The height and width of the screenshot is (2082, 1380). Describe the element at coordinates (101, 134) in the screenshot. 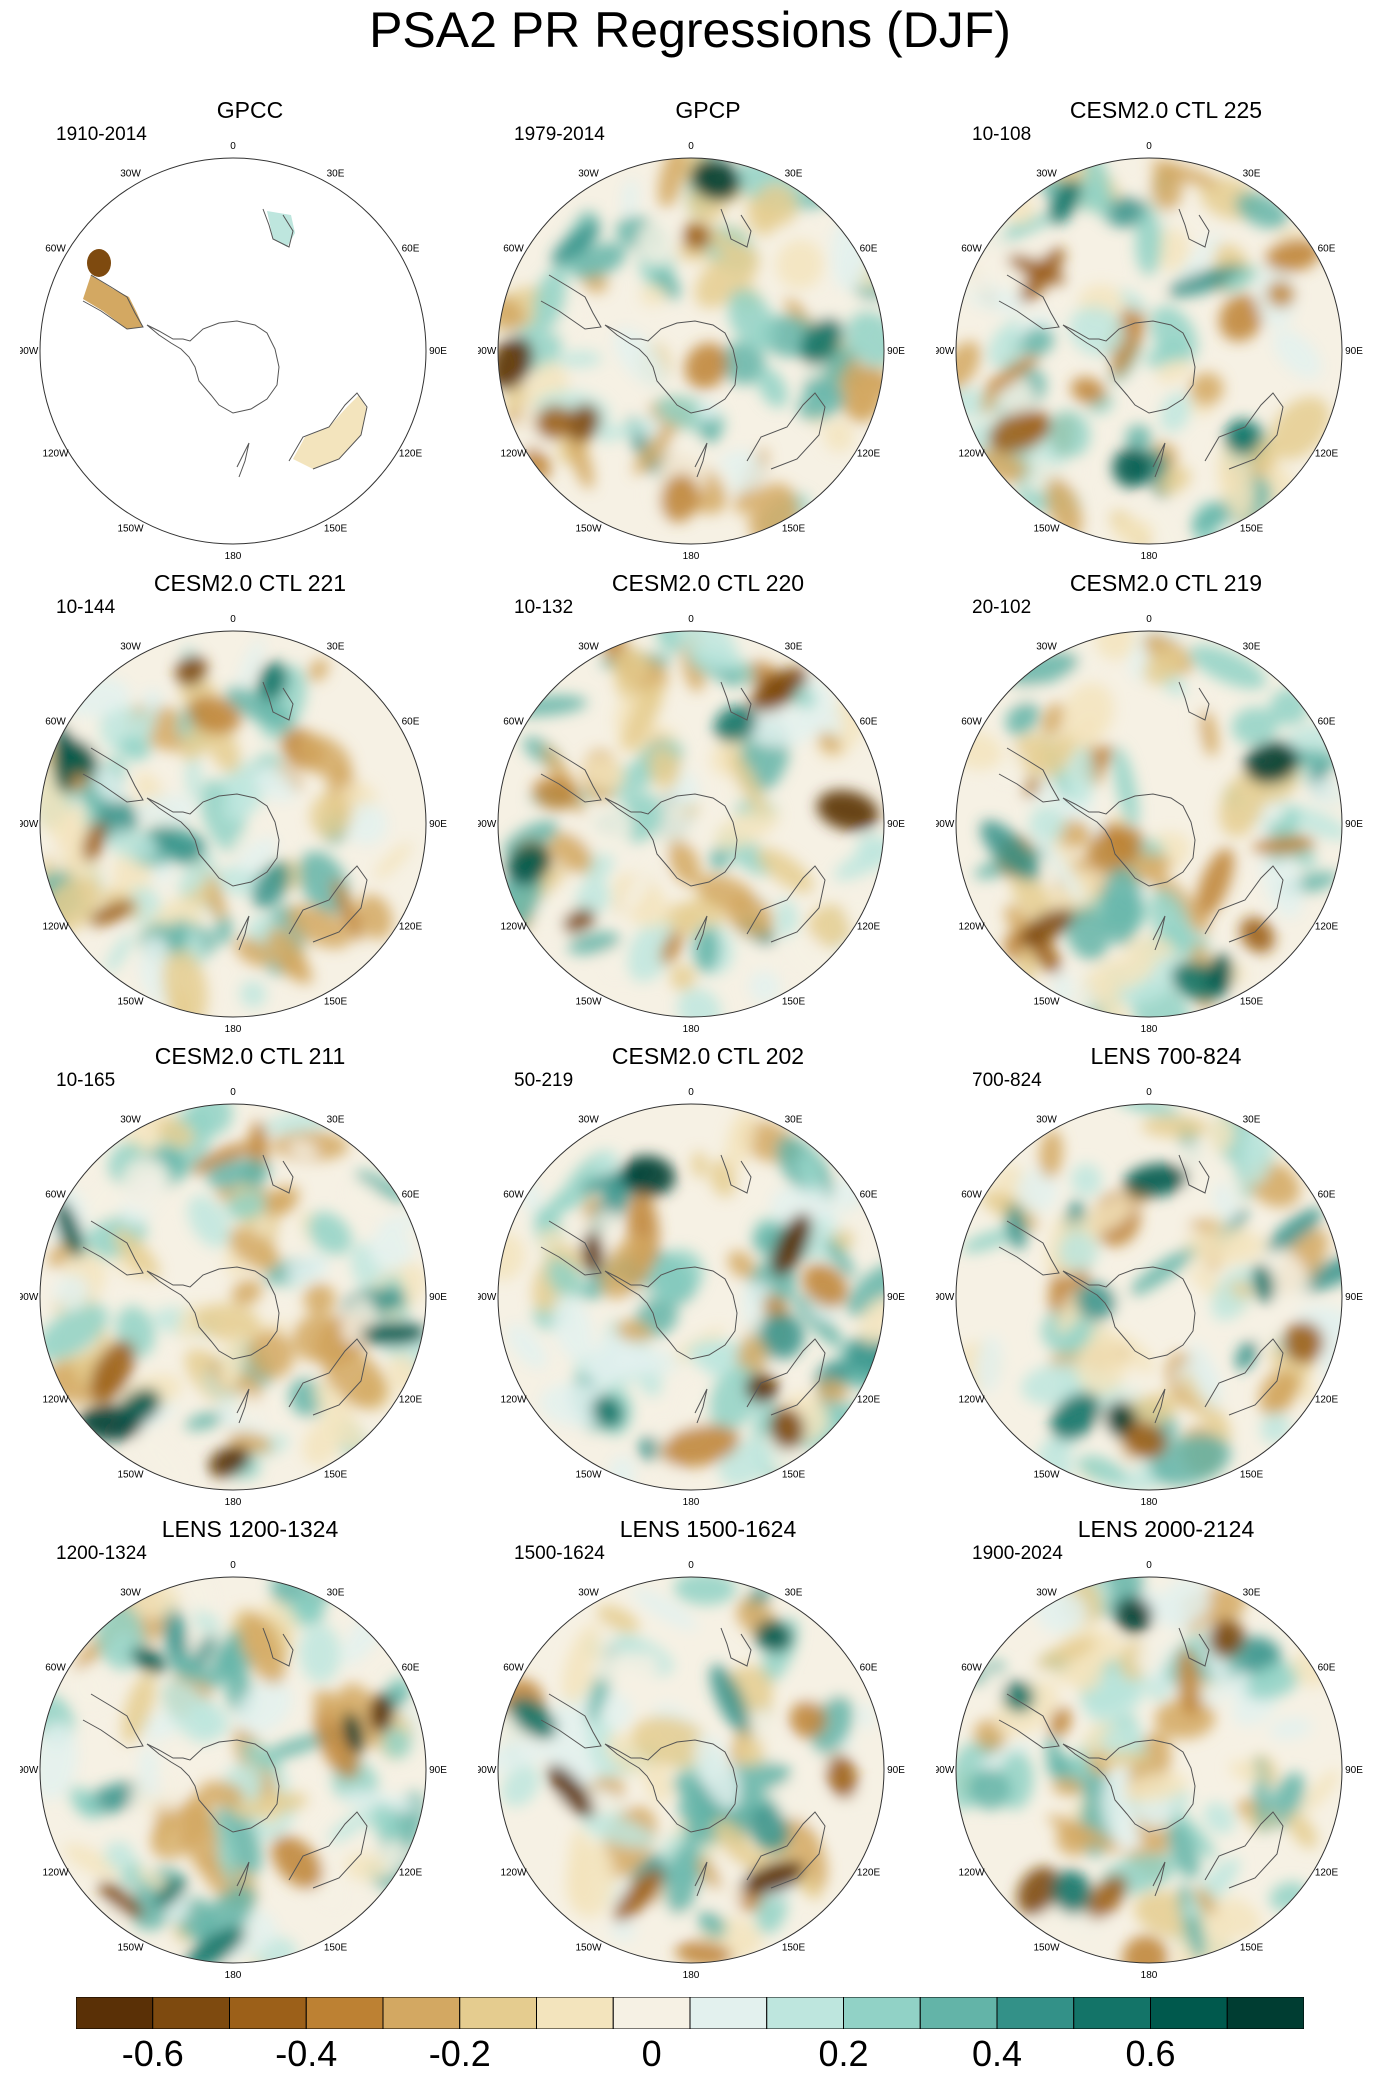

I see `panel-period: 1910-2014` at that location.